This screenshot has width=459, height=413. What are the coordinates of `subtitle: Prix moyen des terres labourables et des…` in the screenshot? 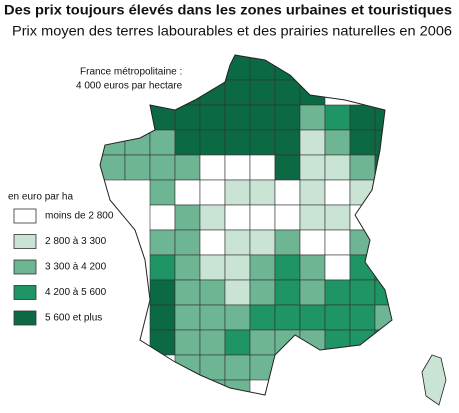 It's located at (232, 31).